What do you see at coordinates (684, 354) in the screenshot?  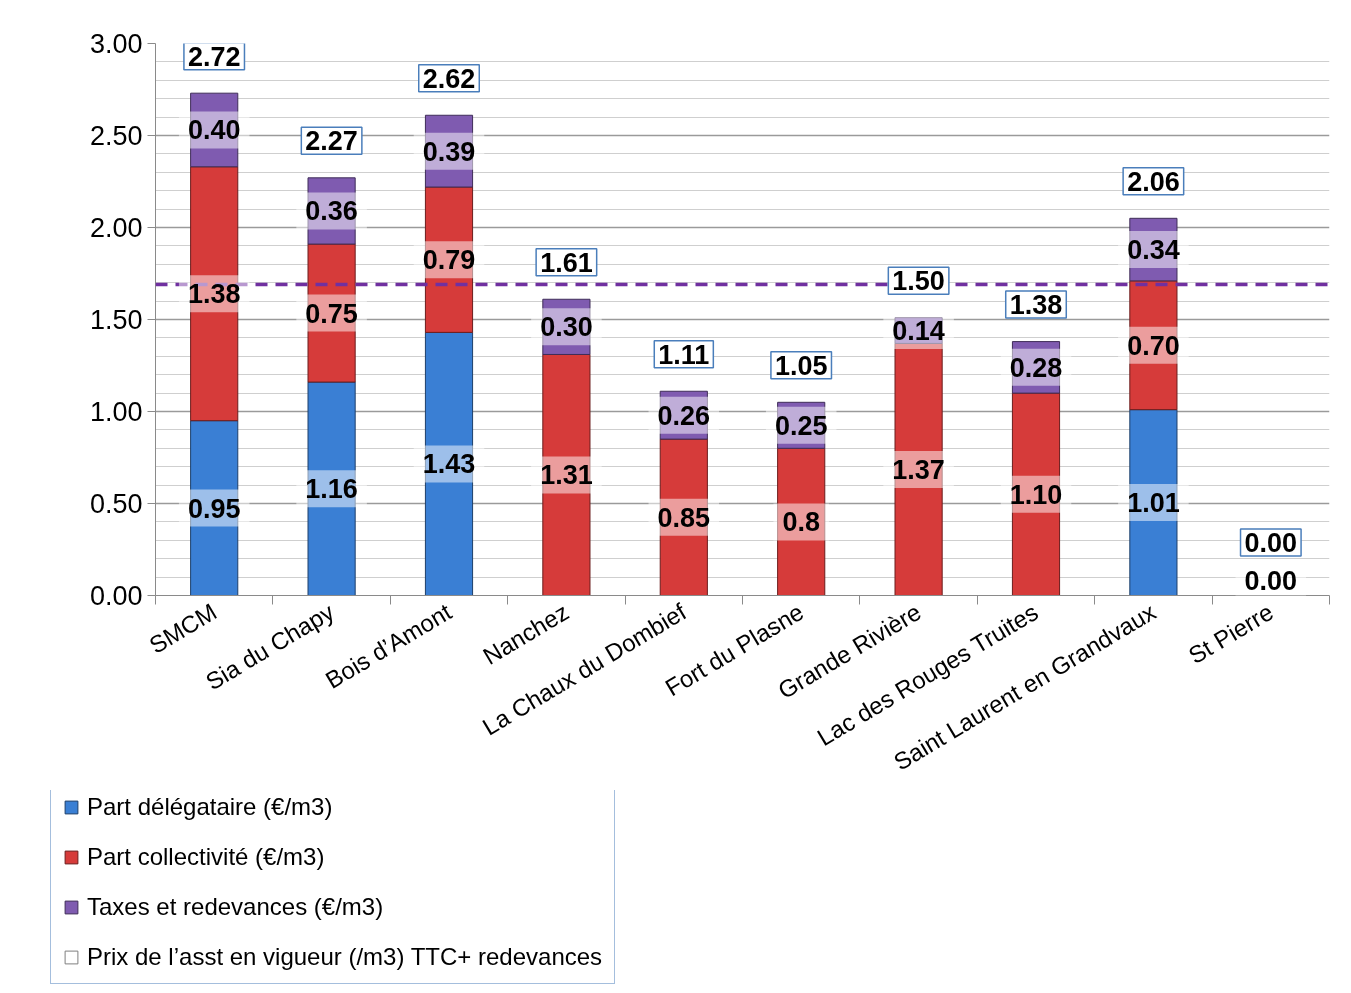 I see `total-label: 1.11` at bounding box center [684, 354].